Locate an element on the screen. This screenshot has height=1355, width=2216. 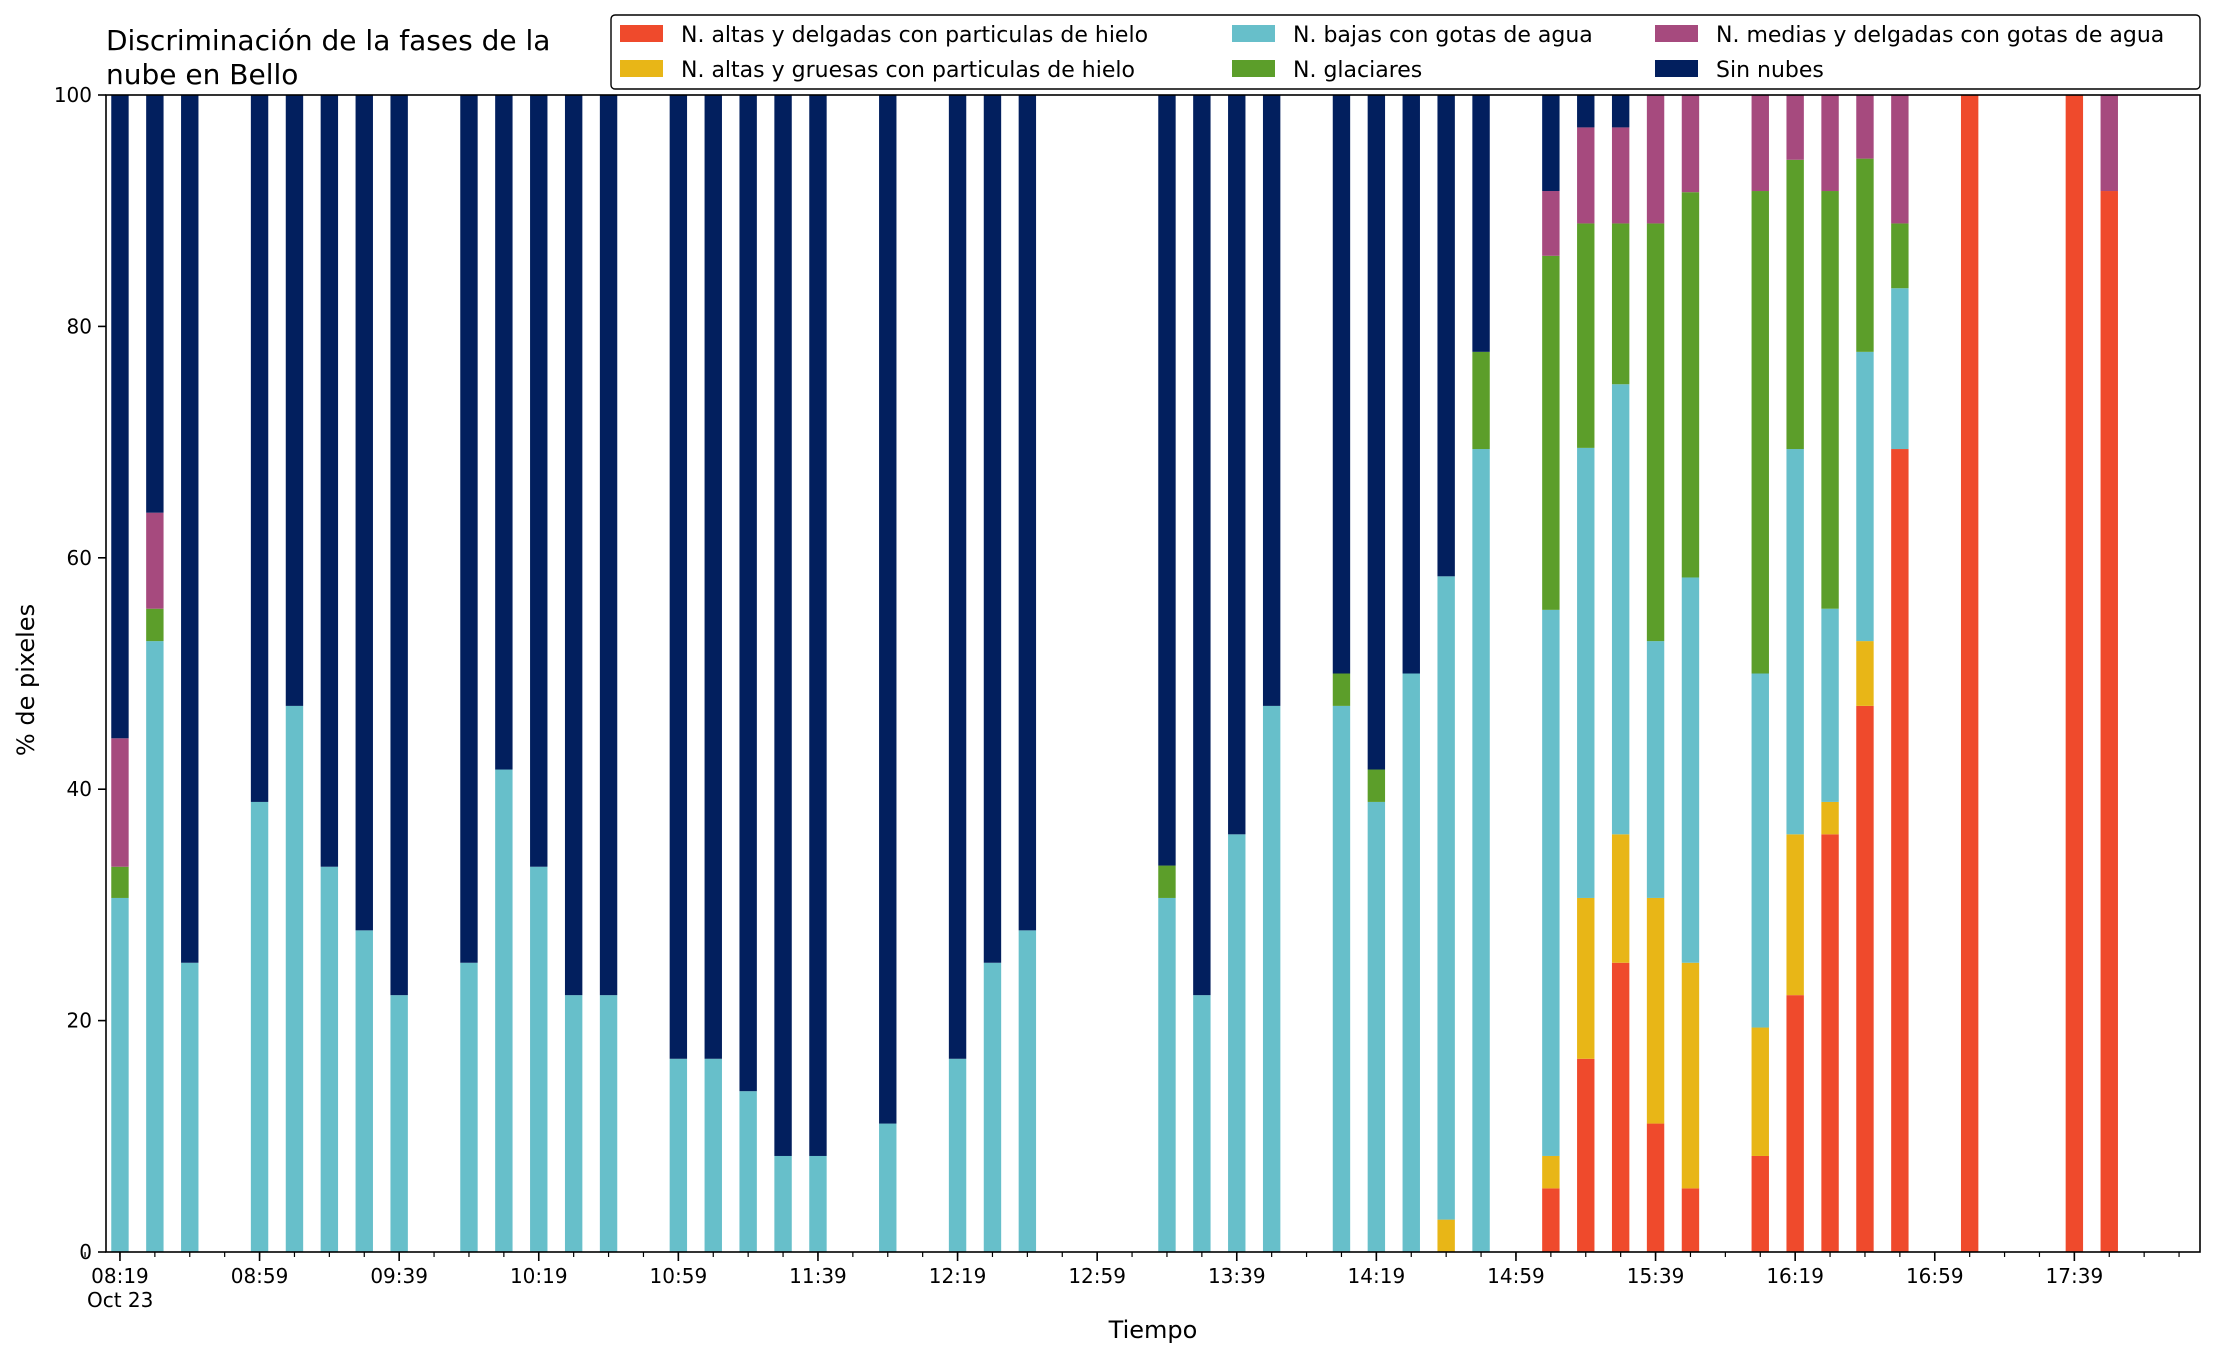
x-tick-label-1219: 12:19 is located at coordinates (958, 1276).